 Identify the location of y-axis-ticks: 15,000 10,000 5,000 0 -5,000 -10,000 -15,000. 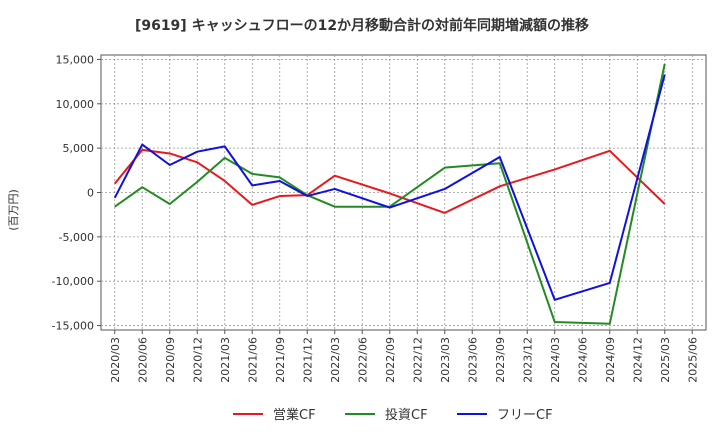
(76, 193).